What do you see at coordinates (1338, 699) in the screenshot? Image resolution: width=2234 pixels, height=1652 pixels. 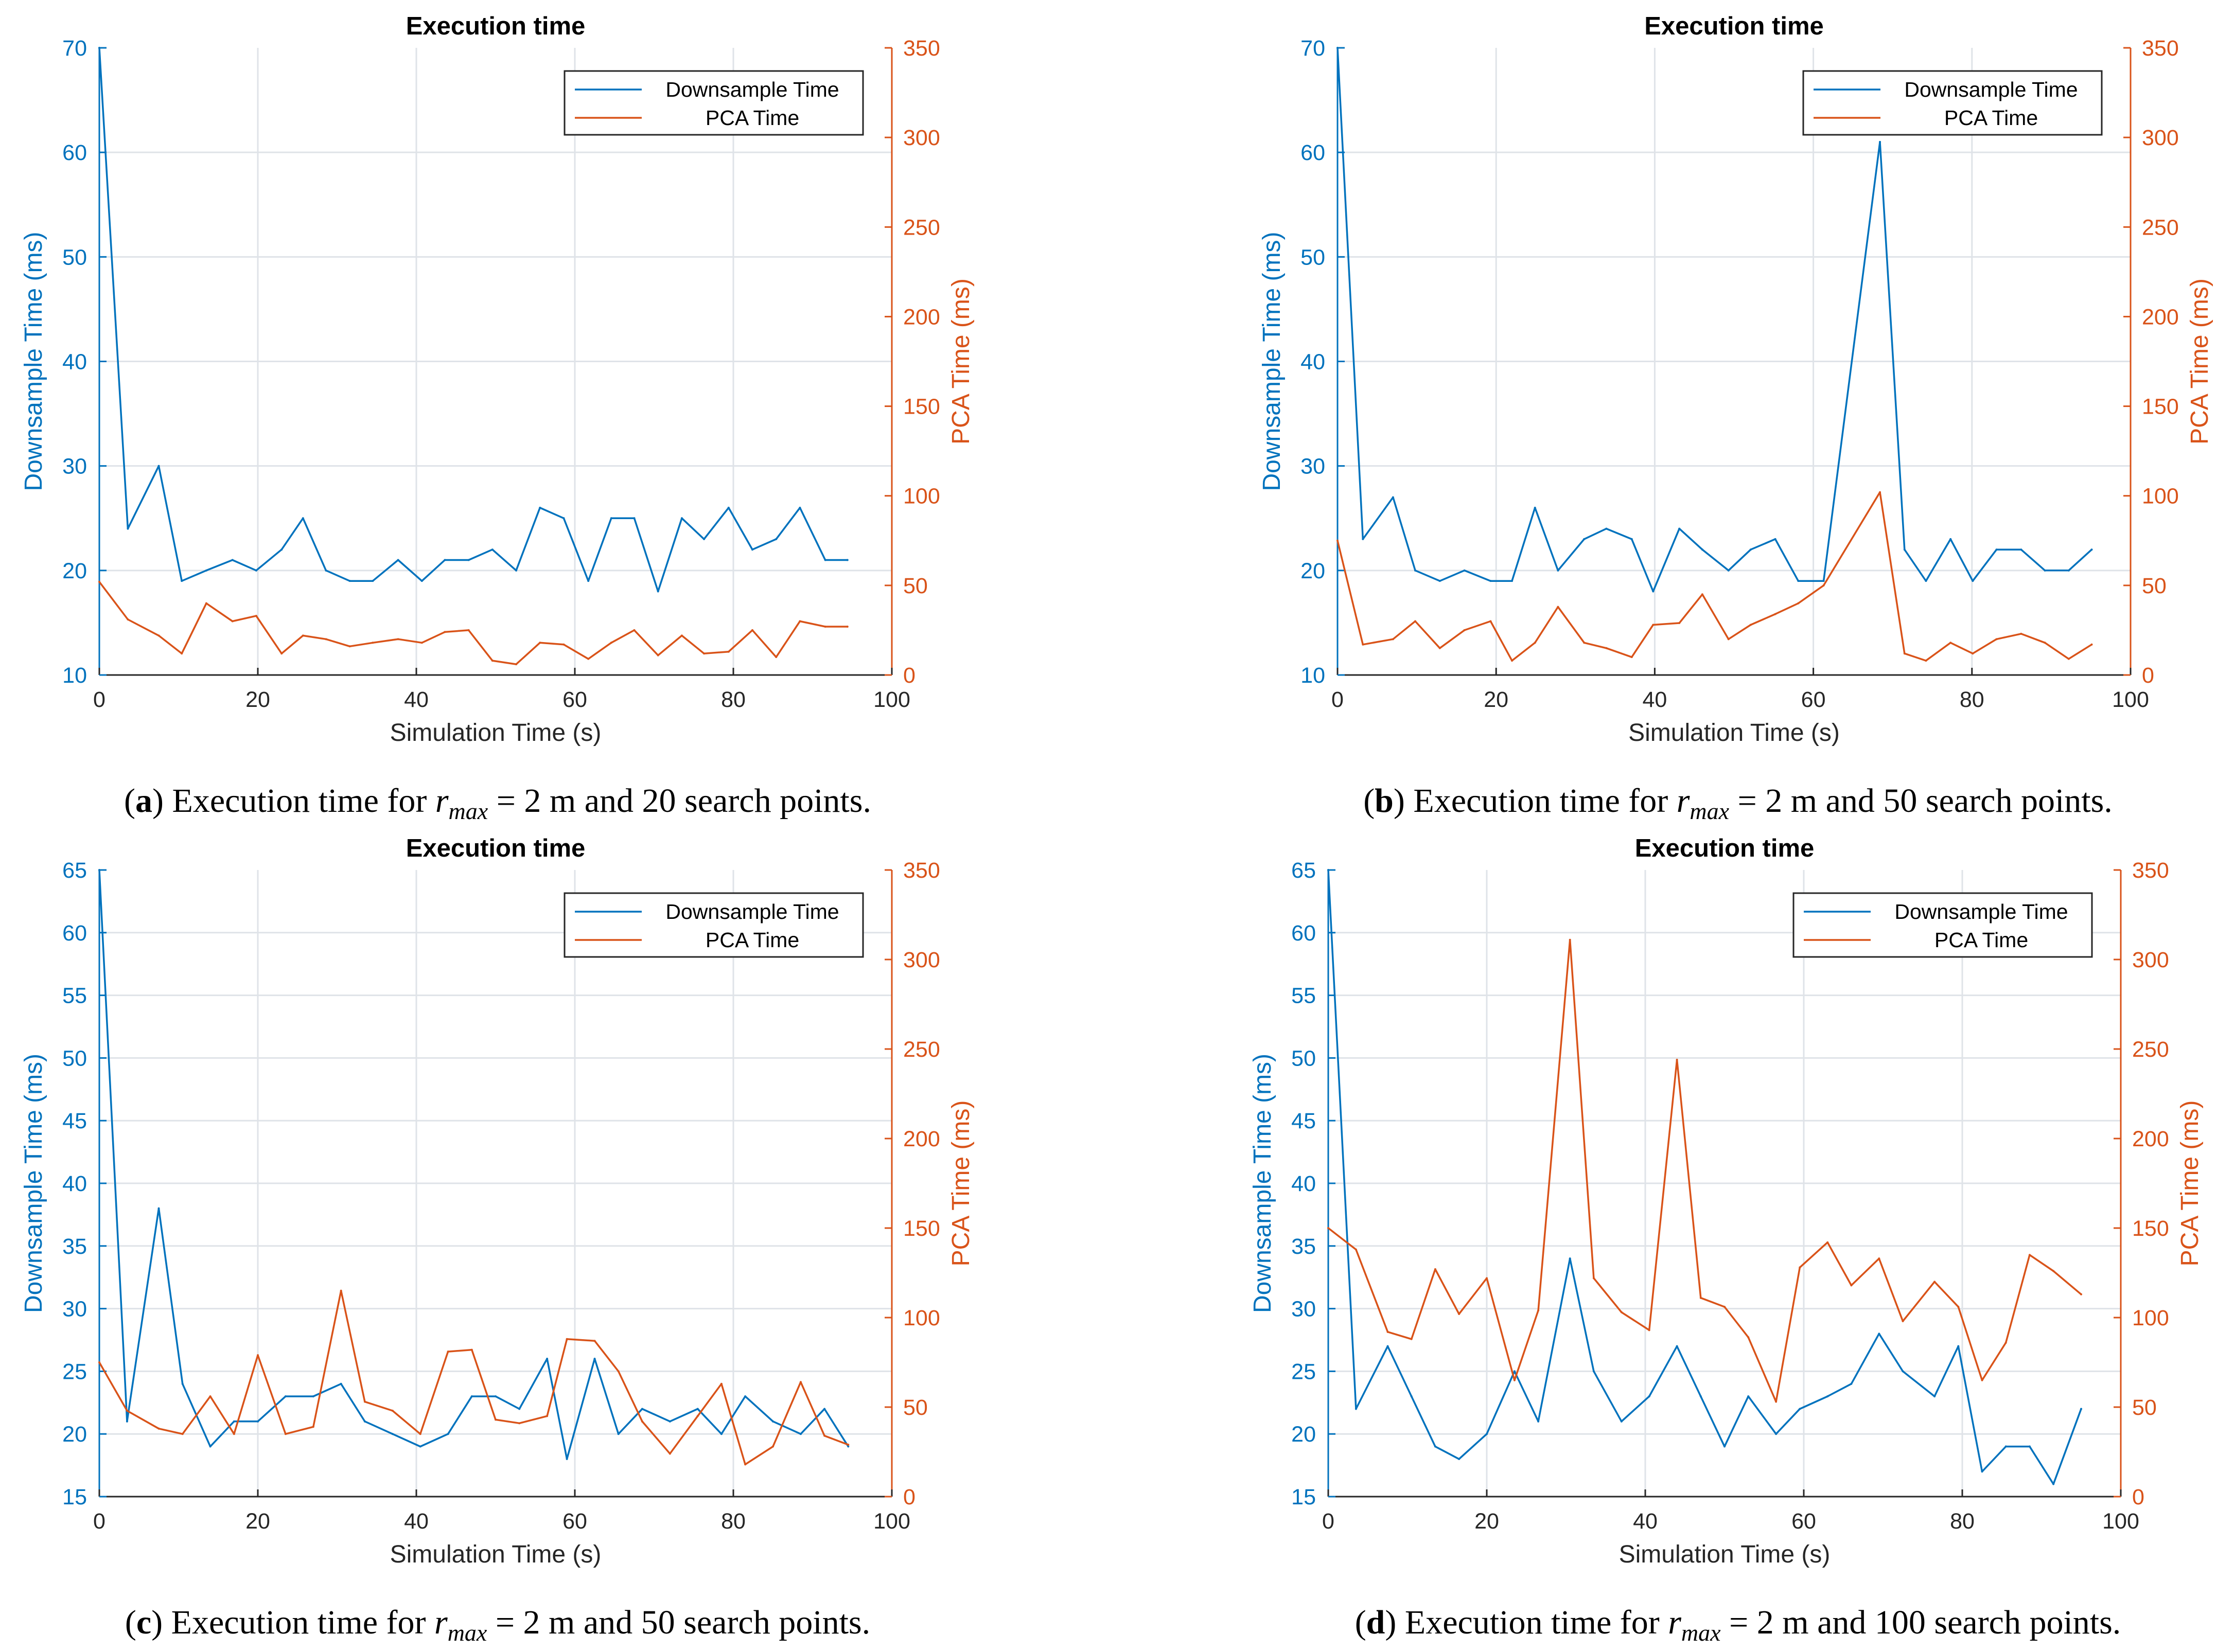 I see `x-tick-label: 0` at bounding box center [1338, 699].